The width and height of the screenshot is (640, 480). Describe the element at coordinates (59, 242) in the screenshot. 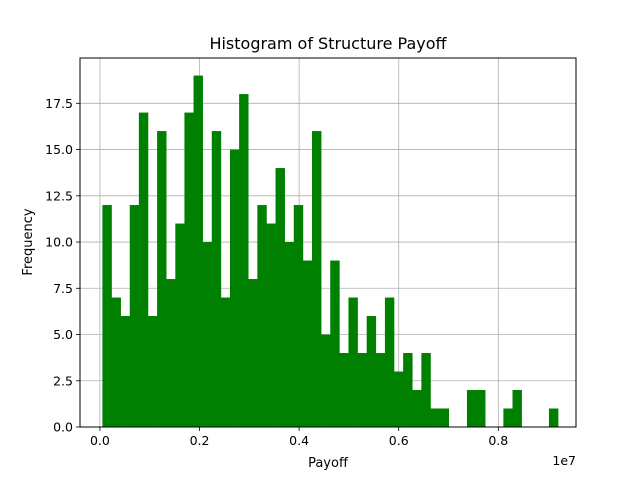

I see `y-tick-label-4: 10.0` at that location.